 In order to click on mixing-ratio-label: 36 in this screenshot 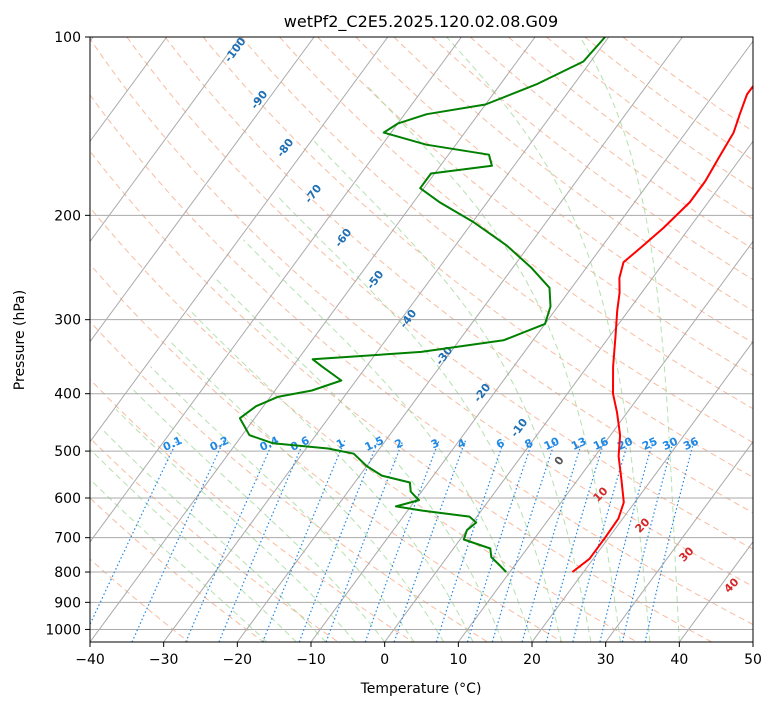, I will do `click(691, 444)`.